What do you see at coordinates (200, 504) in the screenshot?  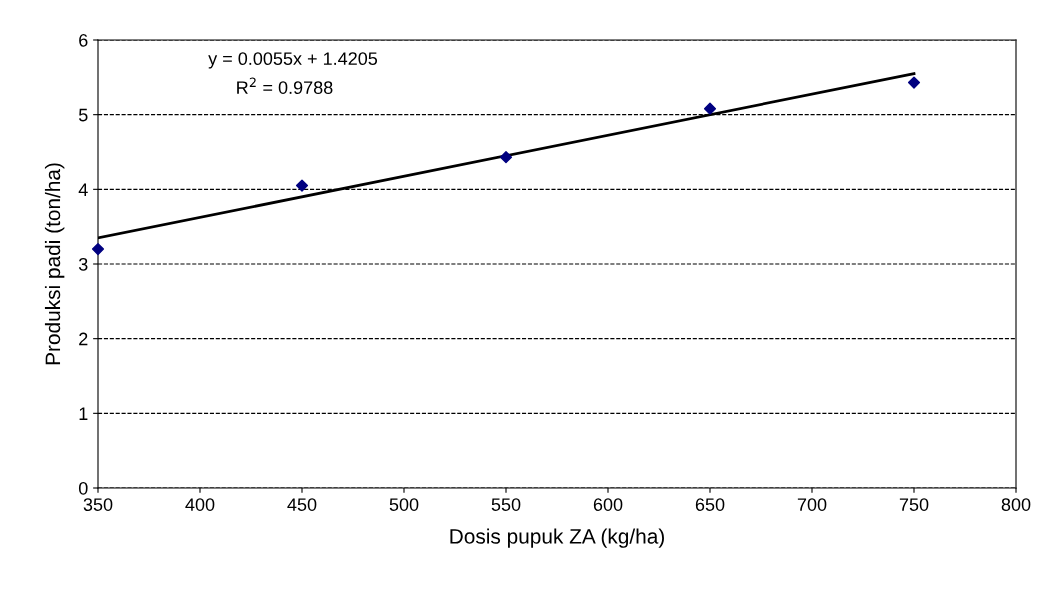 I see `x-tick-label: 400` at bounding box center [200, 504].